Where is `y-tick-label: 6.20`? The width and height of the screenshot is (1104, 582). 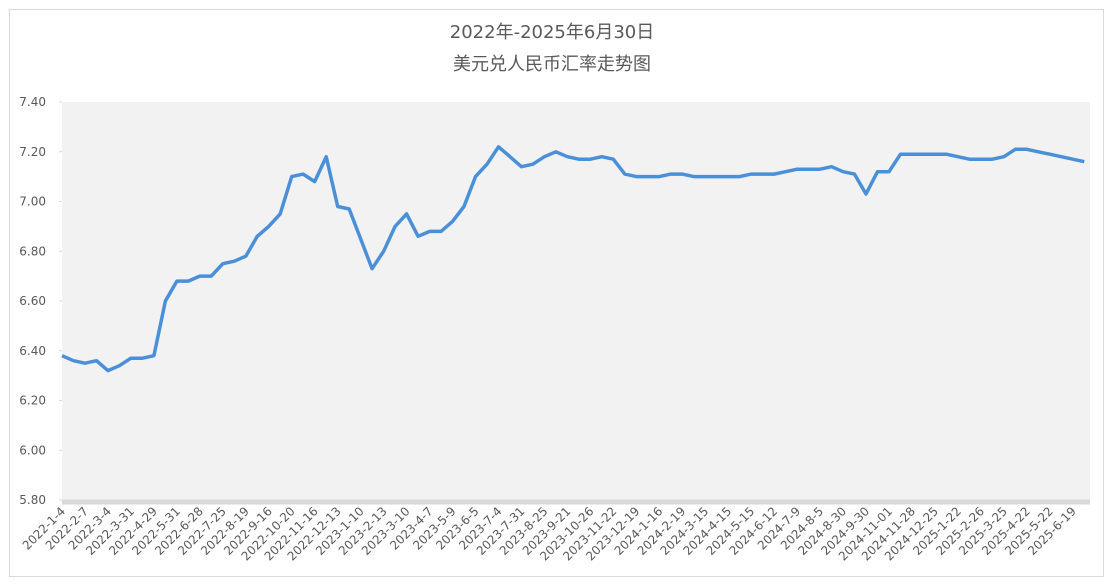 y-tick-label: 6.20 is located at coordinates (32, 401).